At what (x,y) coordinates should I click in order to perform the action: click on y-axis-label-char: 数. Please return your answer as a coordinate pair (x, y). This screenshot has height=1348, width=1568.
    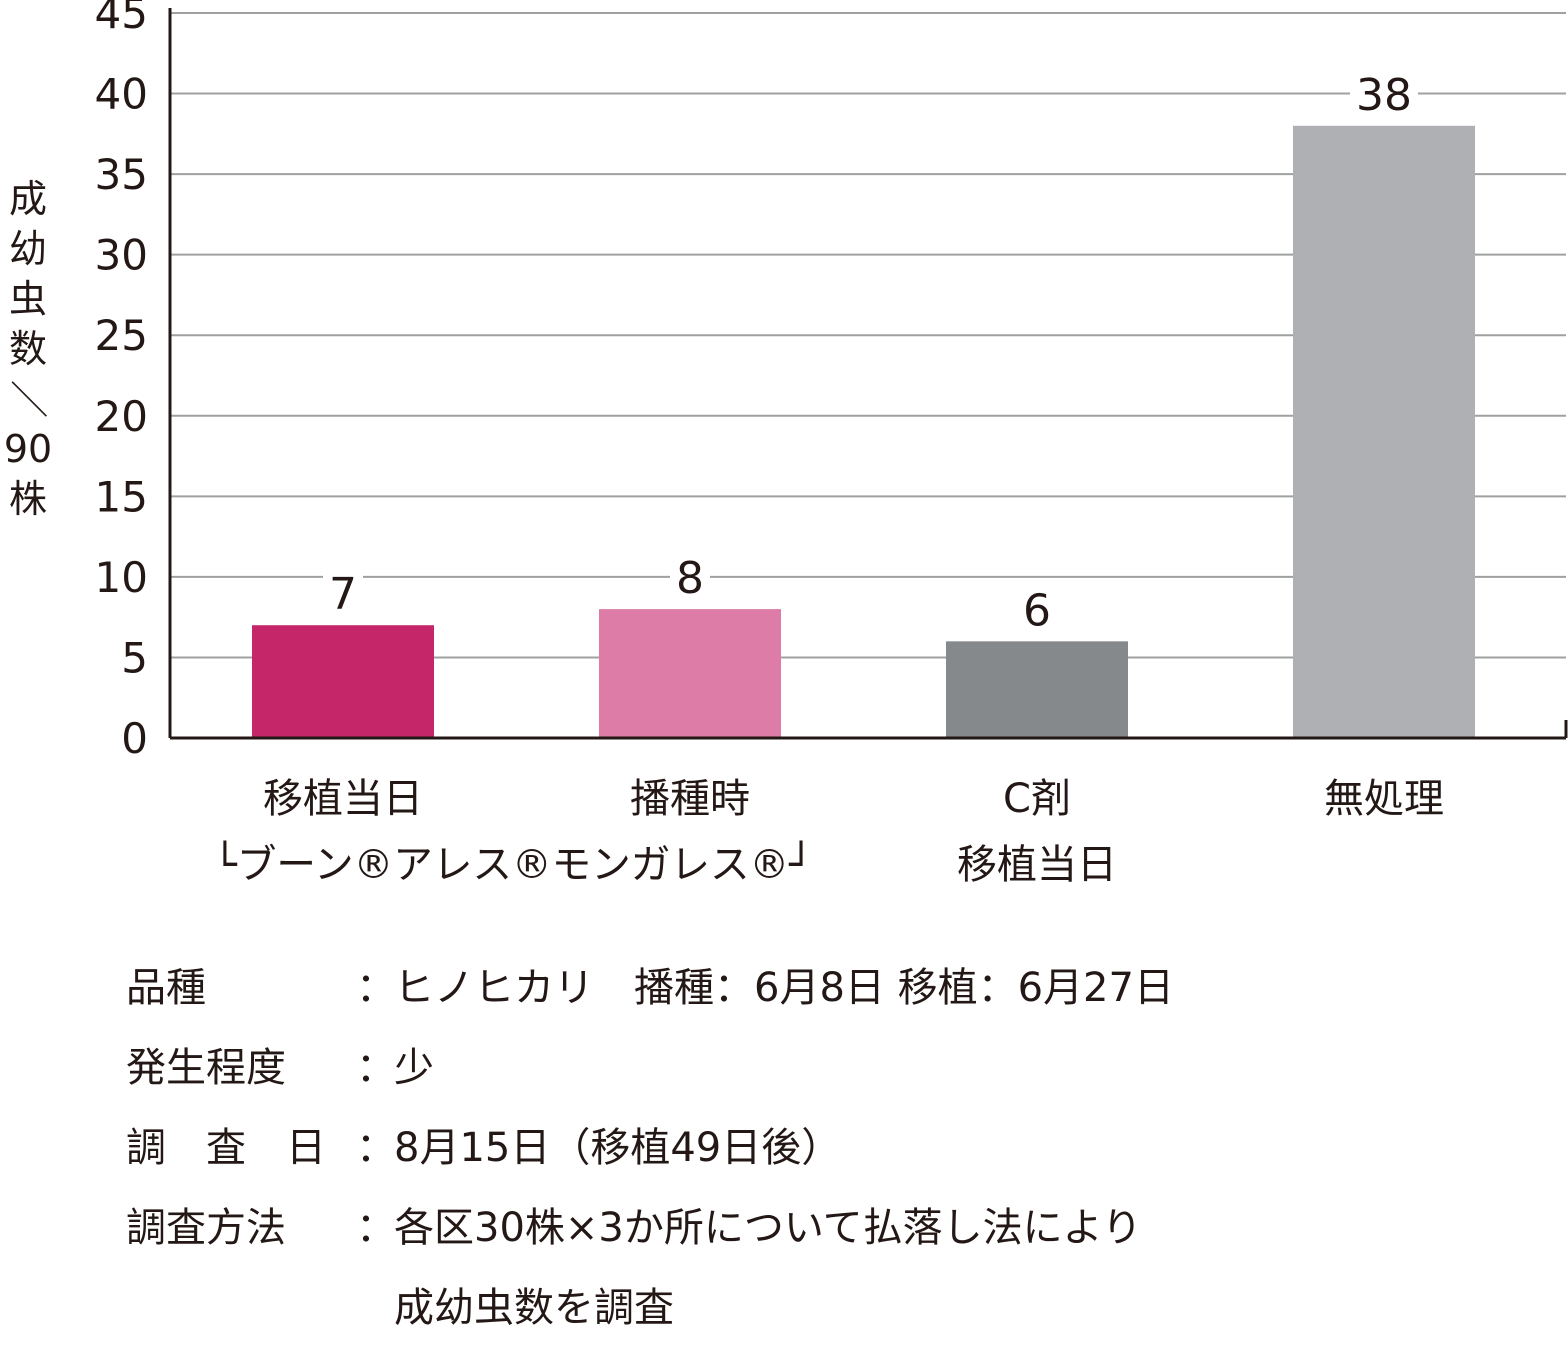
    Looking at the image, I should click on (28, 349).